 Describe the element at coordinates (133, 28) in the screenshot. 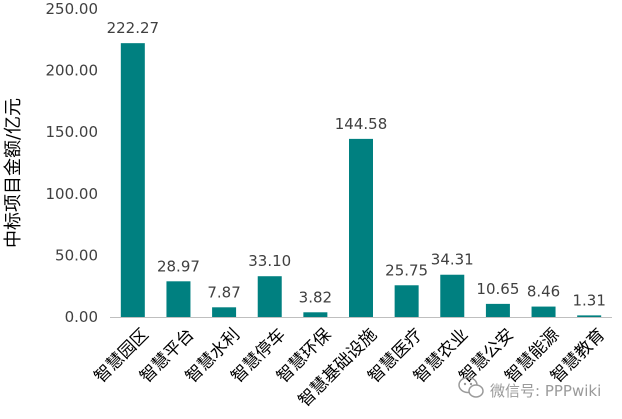

I see `data-label: 222.27` at that location.